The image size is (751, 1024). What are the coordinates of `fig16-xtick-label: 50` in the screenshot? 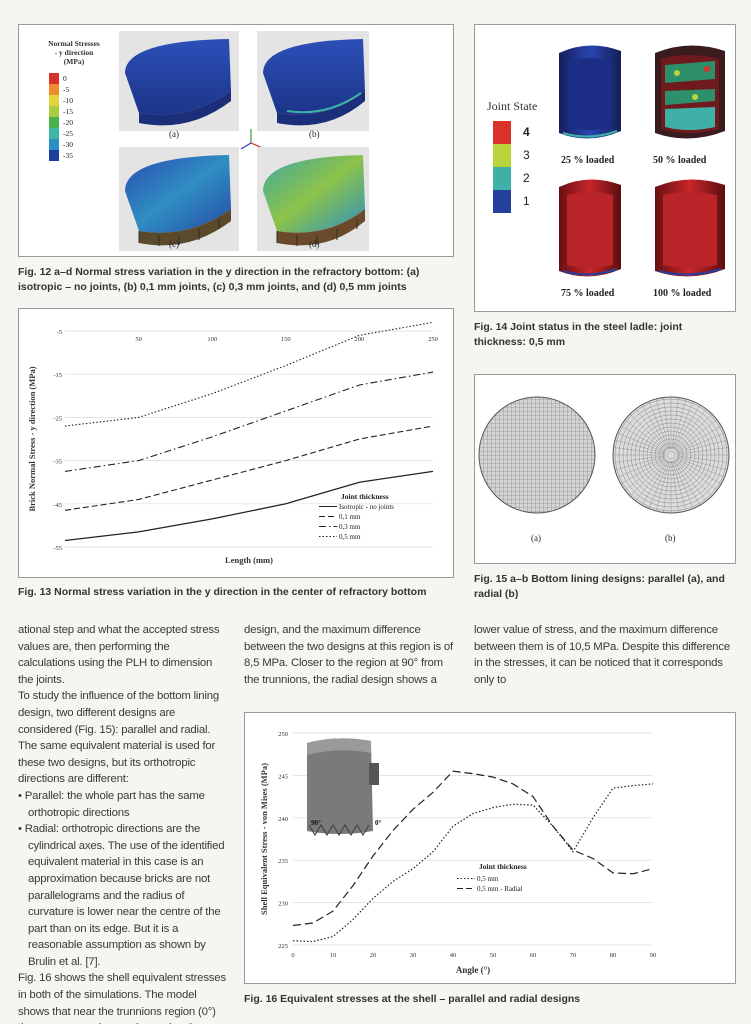 It's located at (493, 955).